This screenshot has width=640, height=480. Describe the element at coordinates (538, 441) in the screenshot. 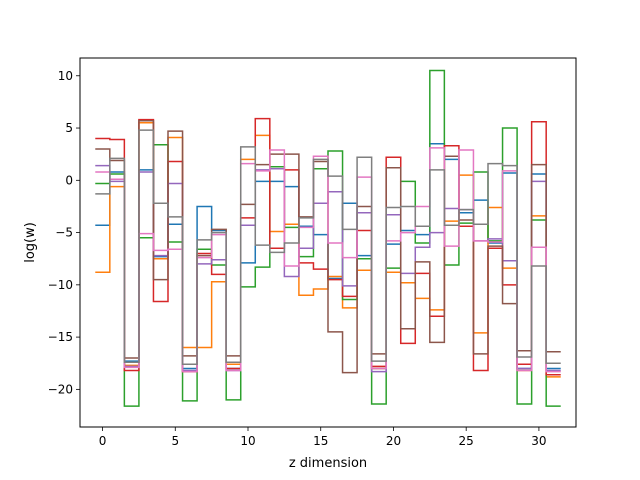

I see `x-tick-label: 30` at that location.